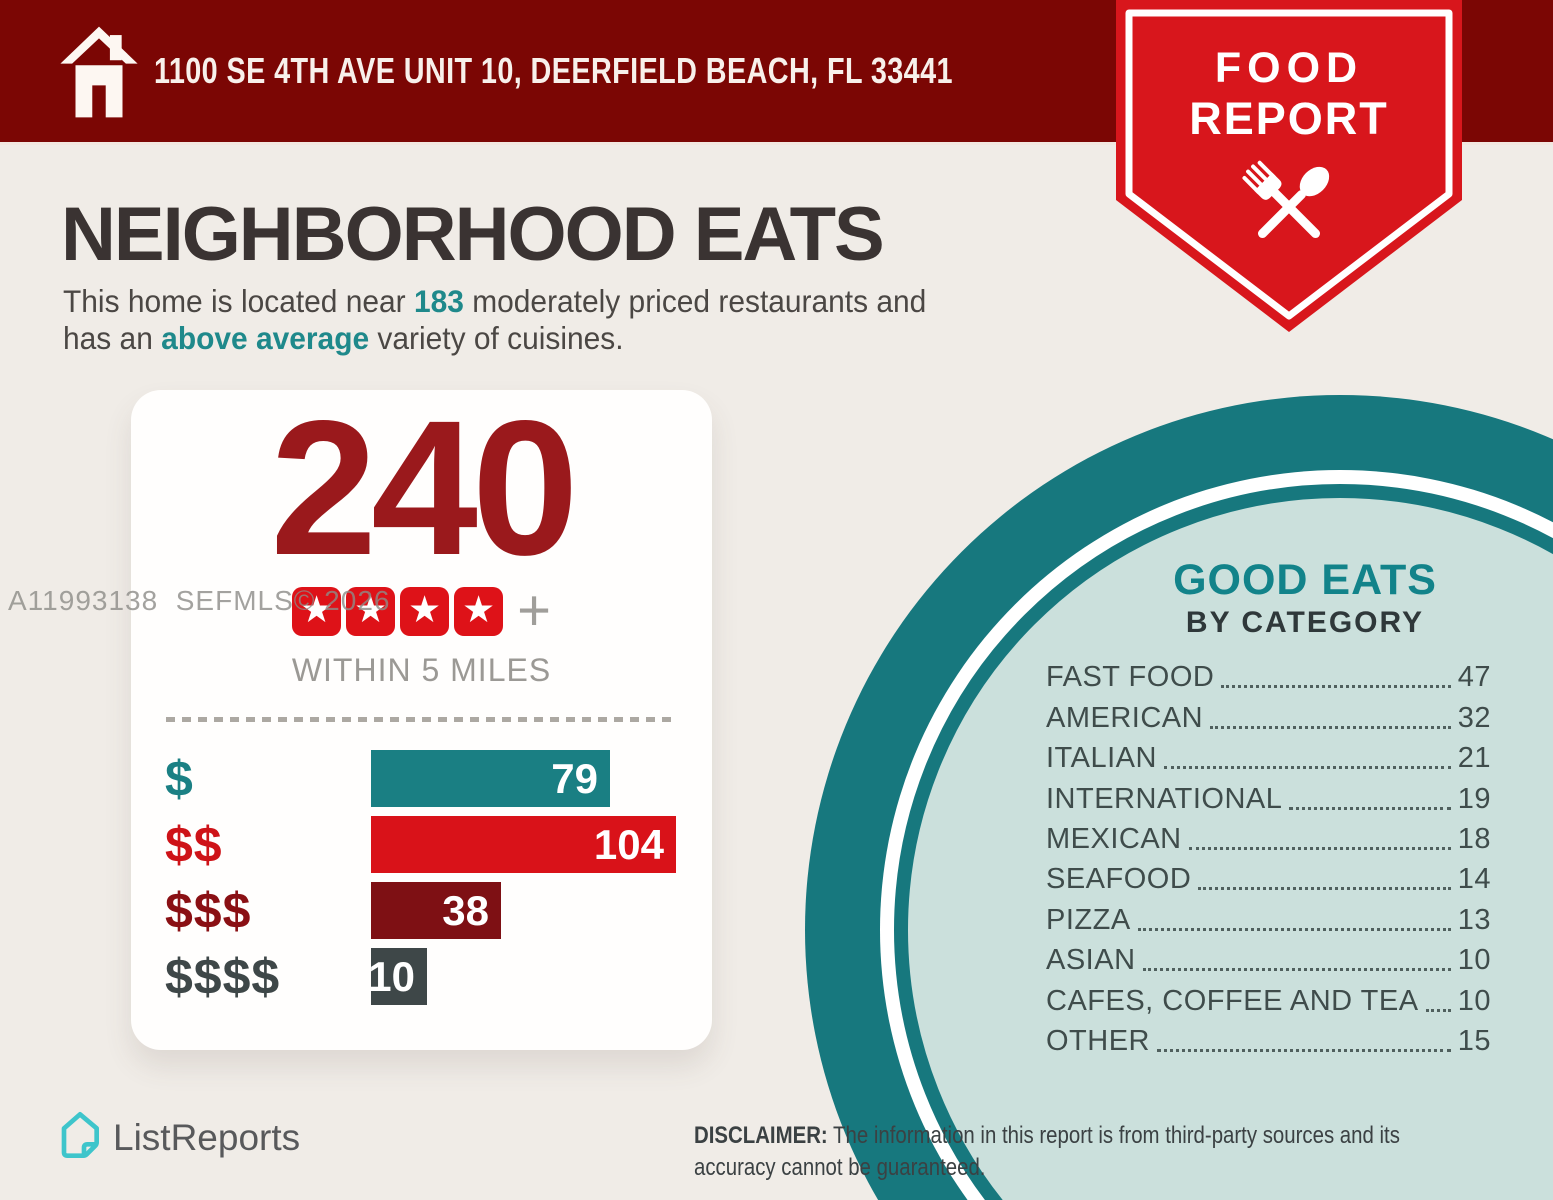 This screenshot has width=1553, height=1200. What do you see at coordinates (265, 338) in the screenshot?
I see `intro-accent: above average` at bounding box center [265, 338].